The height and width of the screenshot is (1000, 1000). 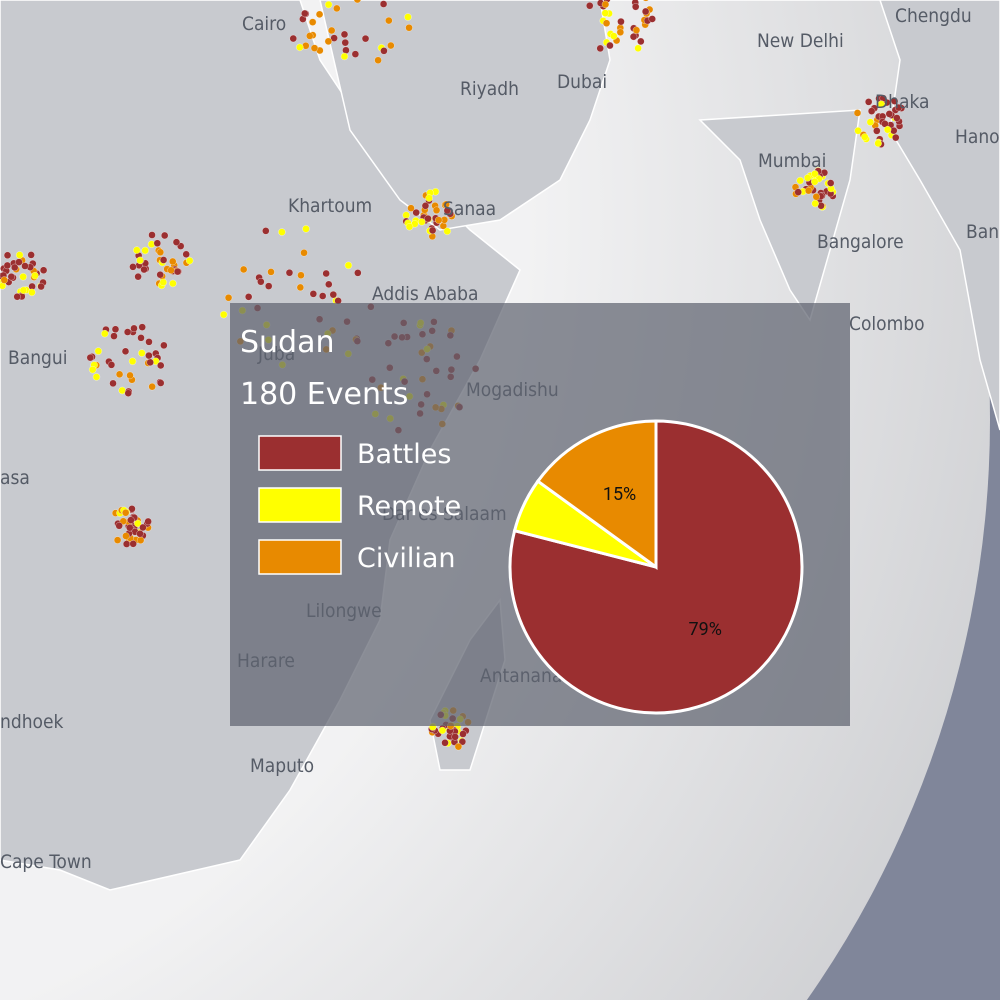 What do you see at coordinates (902, 102) in the screenshot?
I see `city-label: Dhaka` at bounding box center [902, 102].